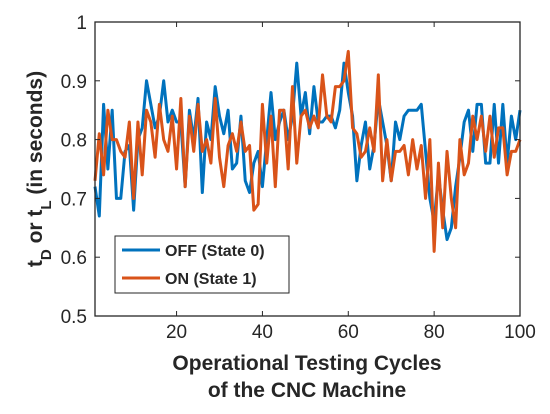  I want to click on x-axis-label-line2: of the CNC Machine, so click(307, 390).